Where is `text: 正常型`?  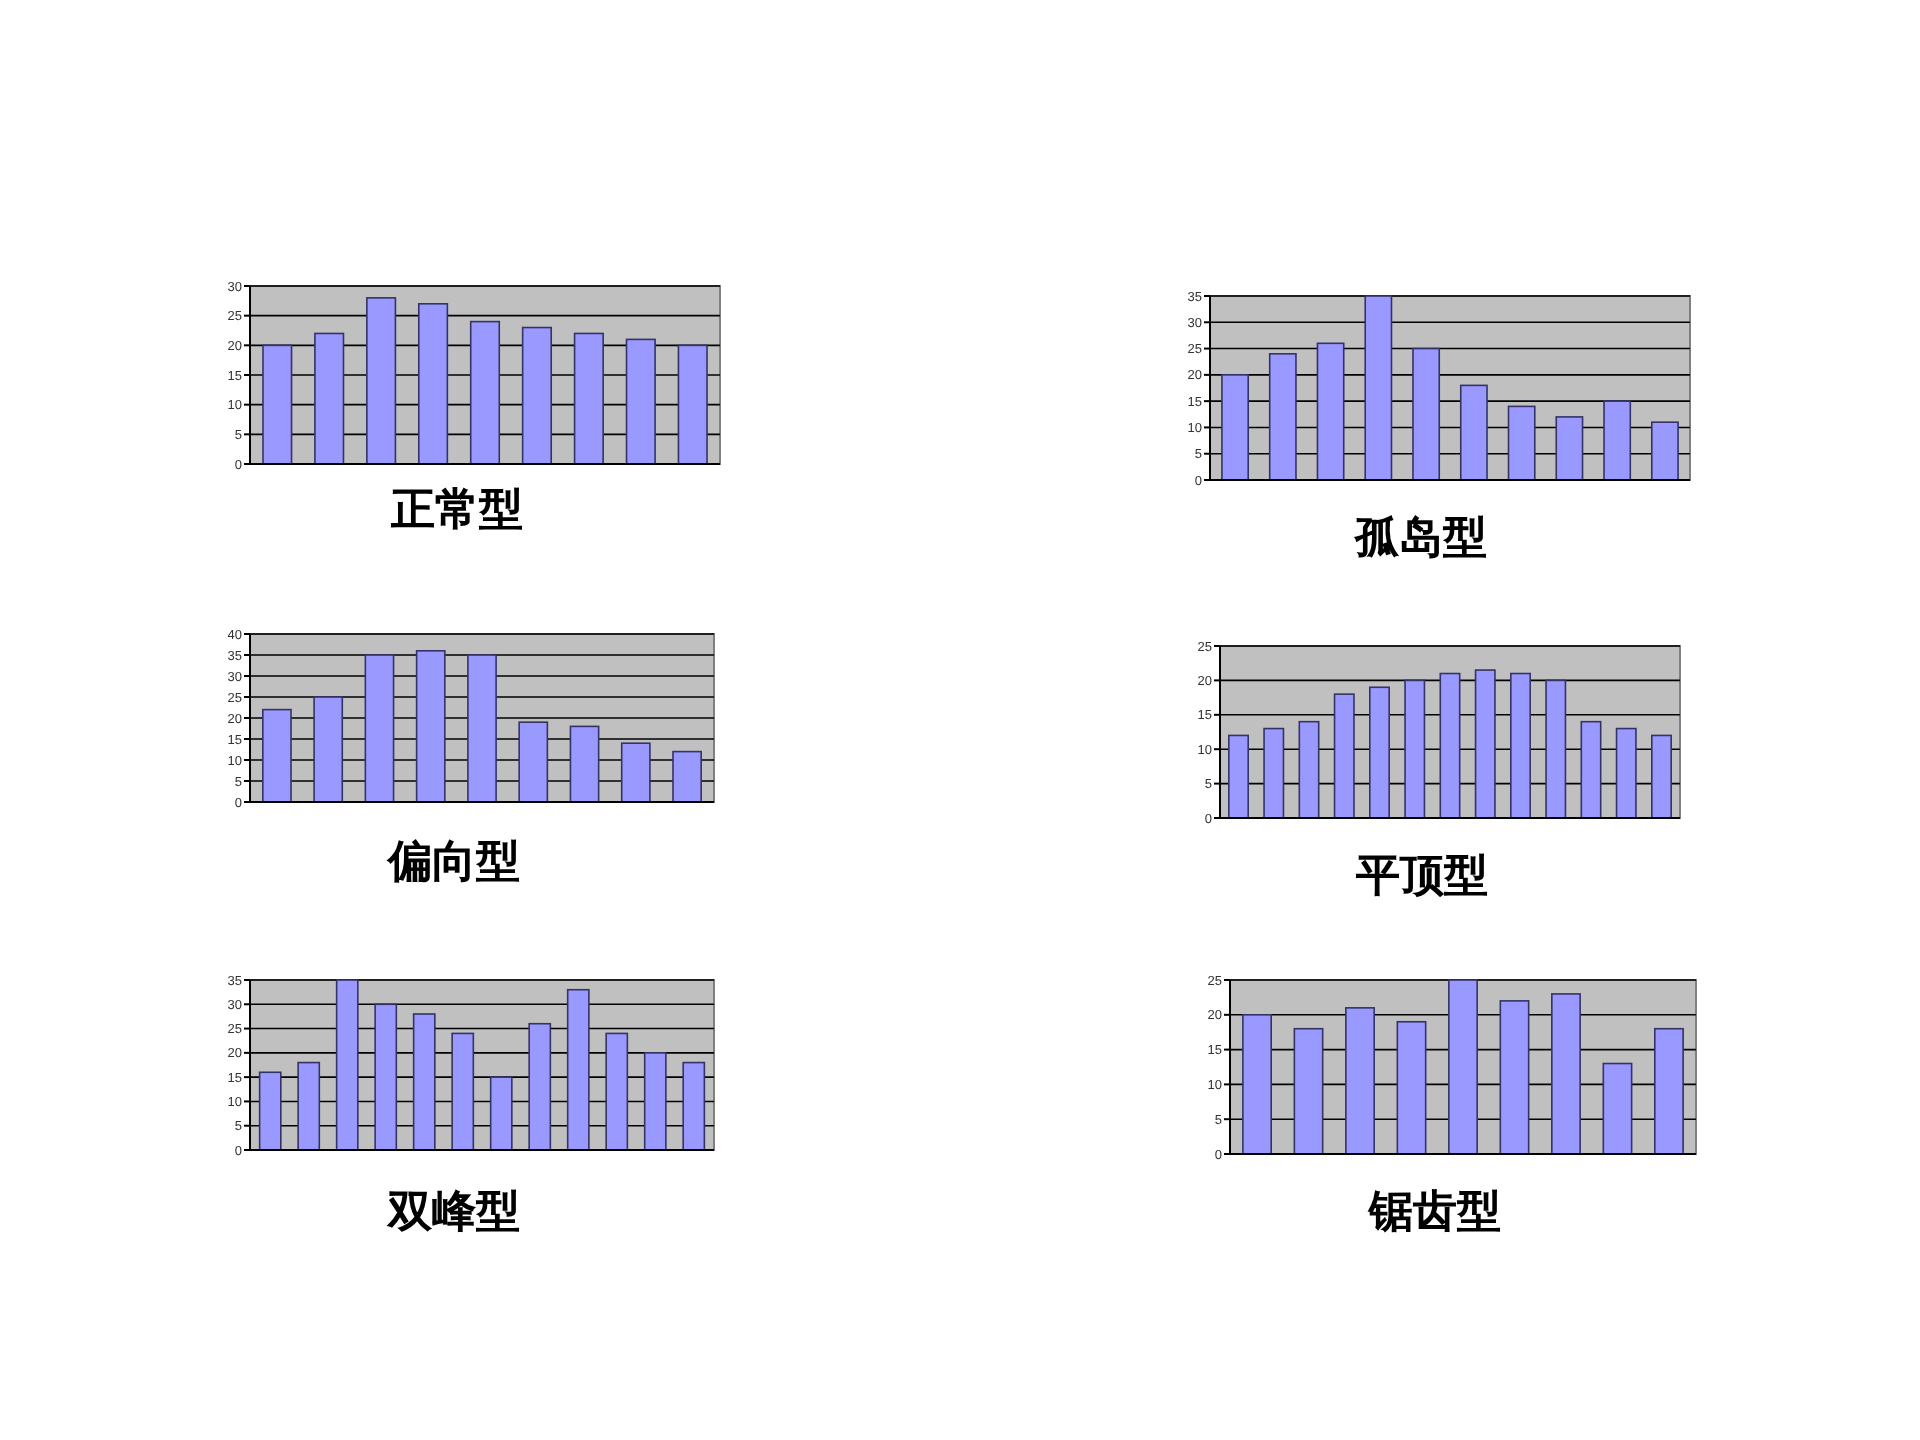
text: 正常型 is located at coordinates (455, 510).